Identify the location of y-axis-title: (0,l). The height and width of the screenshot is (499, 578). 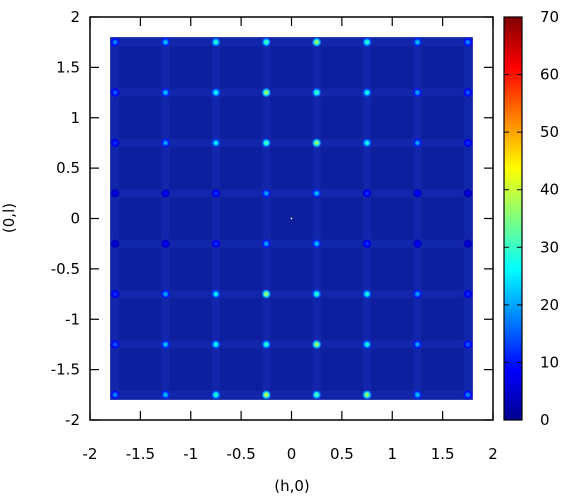
(9, 218).